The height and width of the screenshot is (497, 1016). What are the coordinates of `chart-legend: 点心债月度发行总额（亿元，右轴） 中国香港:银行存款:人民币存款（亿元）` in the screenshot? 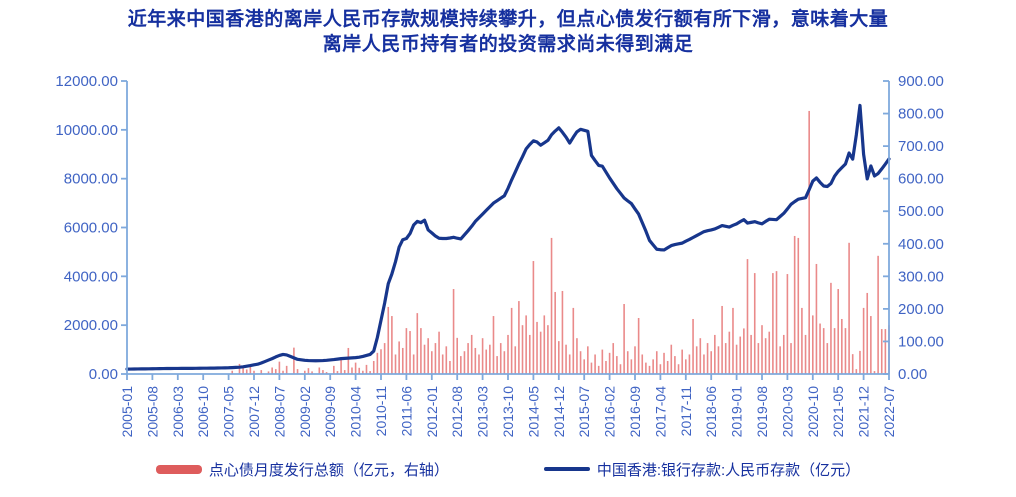 It's located at (508, 469).